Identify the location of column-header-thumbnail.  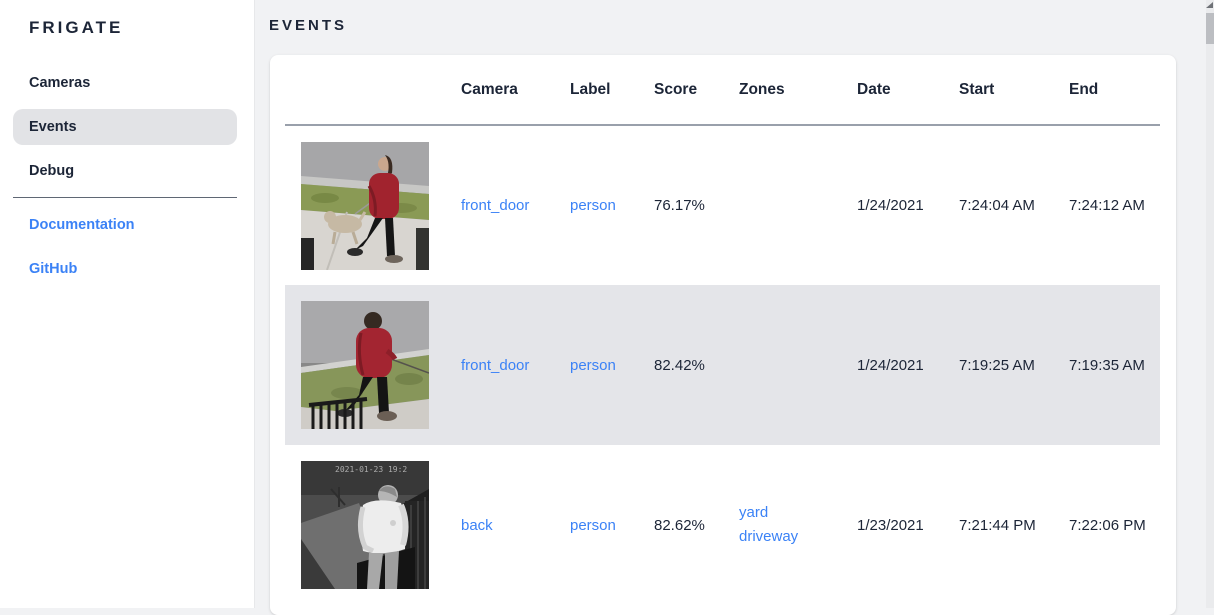
(373, 90).